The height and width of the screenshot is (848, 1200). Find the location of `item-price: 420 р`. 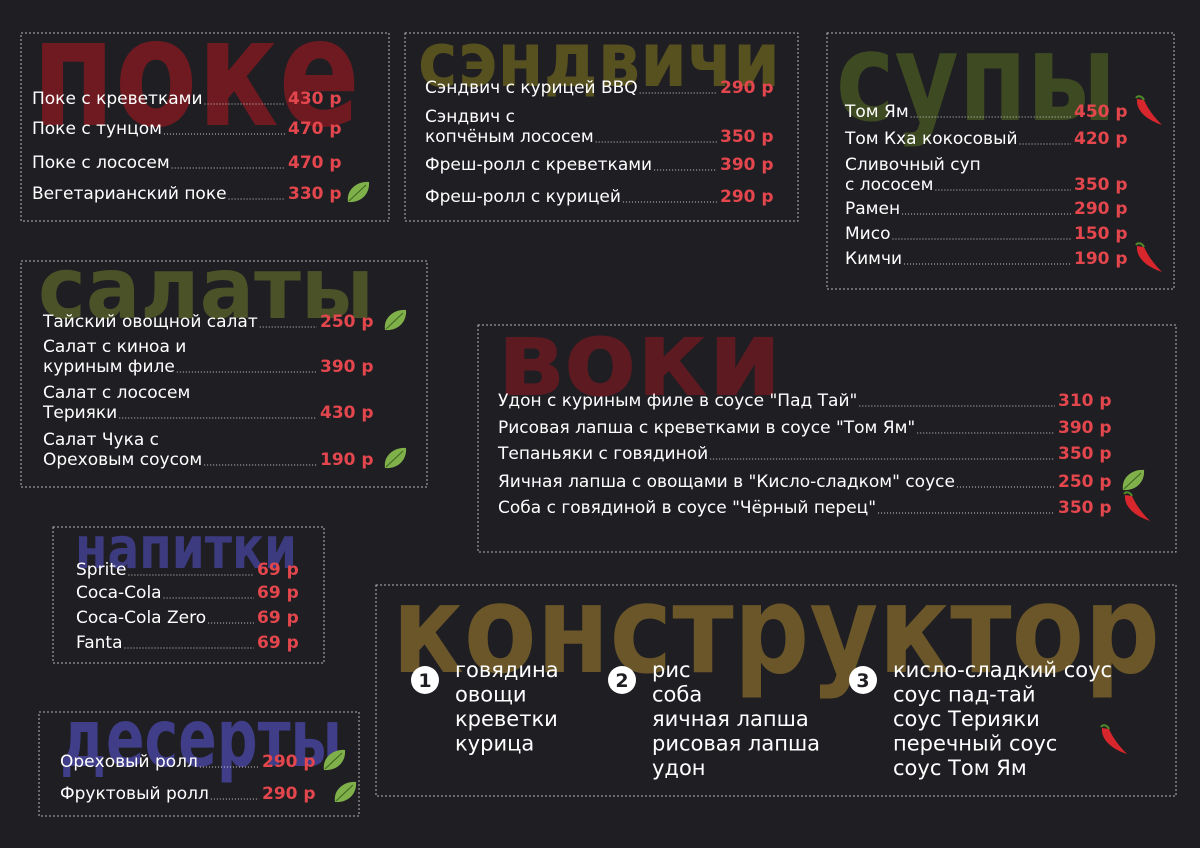

item-price: 420 р is located at coordinates (1101, 139).